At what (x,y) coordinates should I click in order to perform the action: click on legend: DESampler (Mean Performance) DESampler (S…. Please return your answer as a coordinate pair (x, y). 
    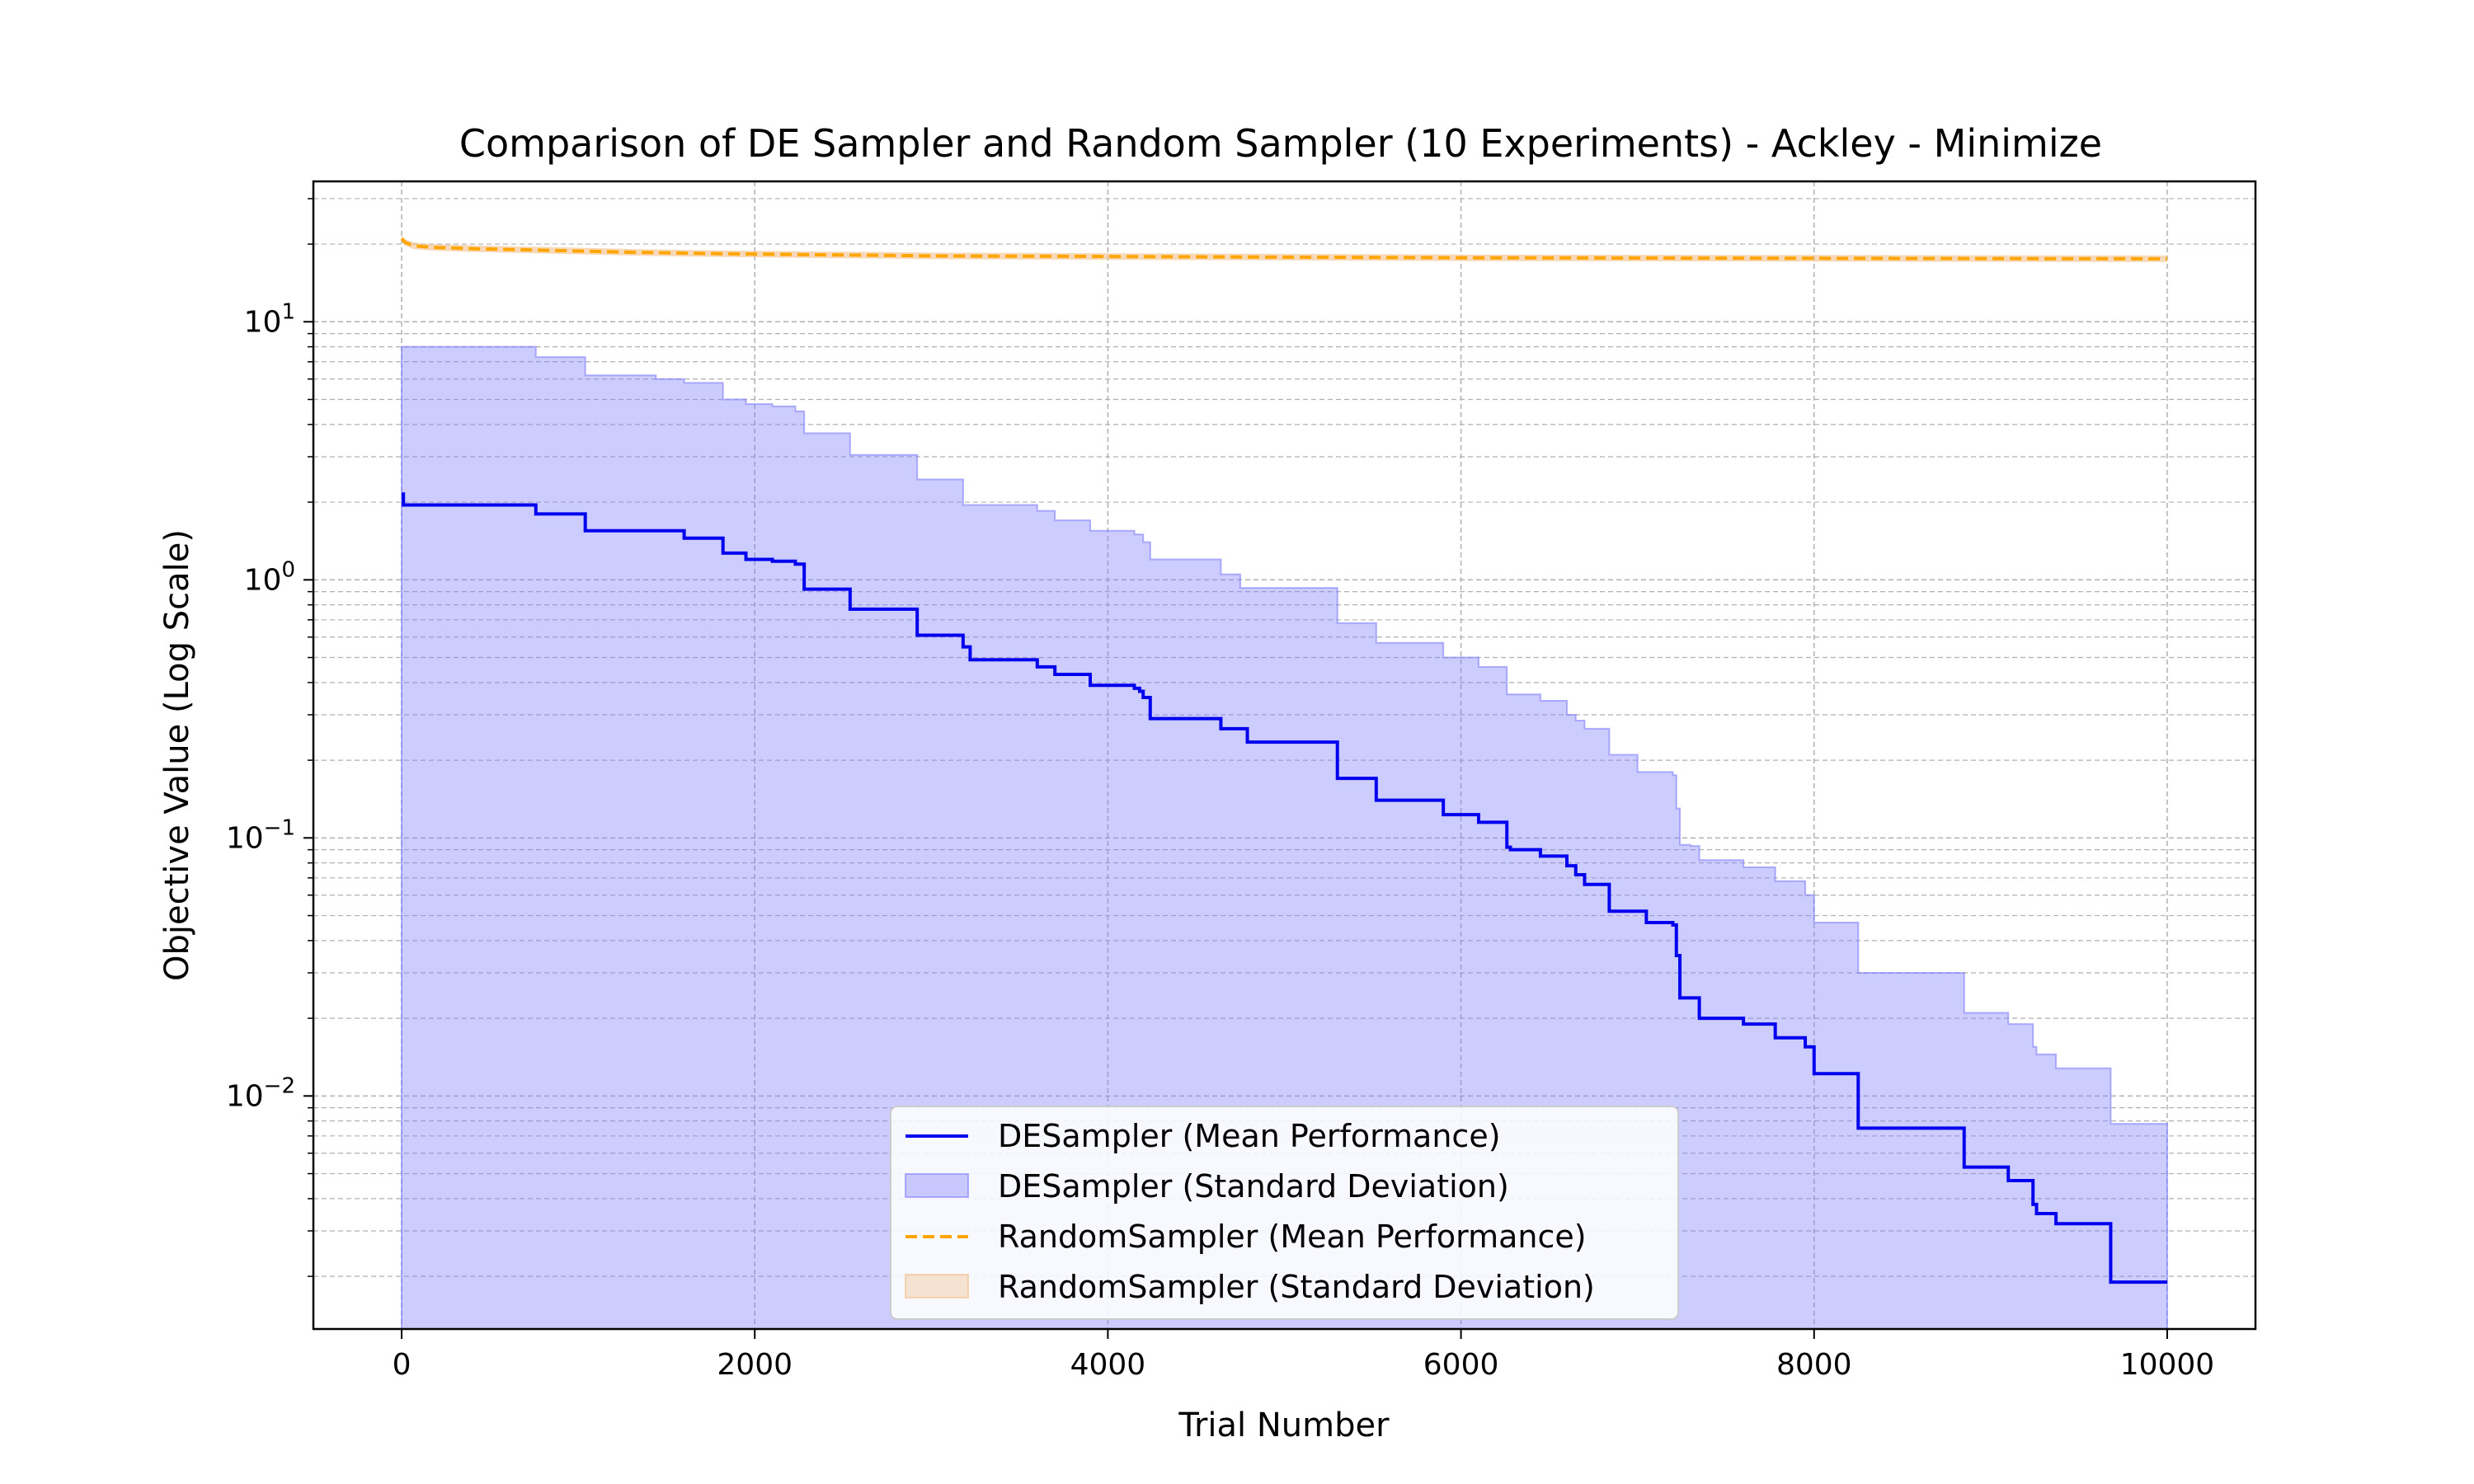
    Looking at the image, I should click on (1284, 1213).